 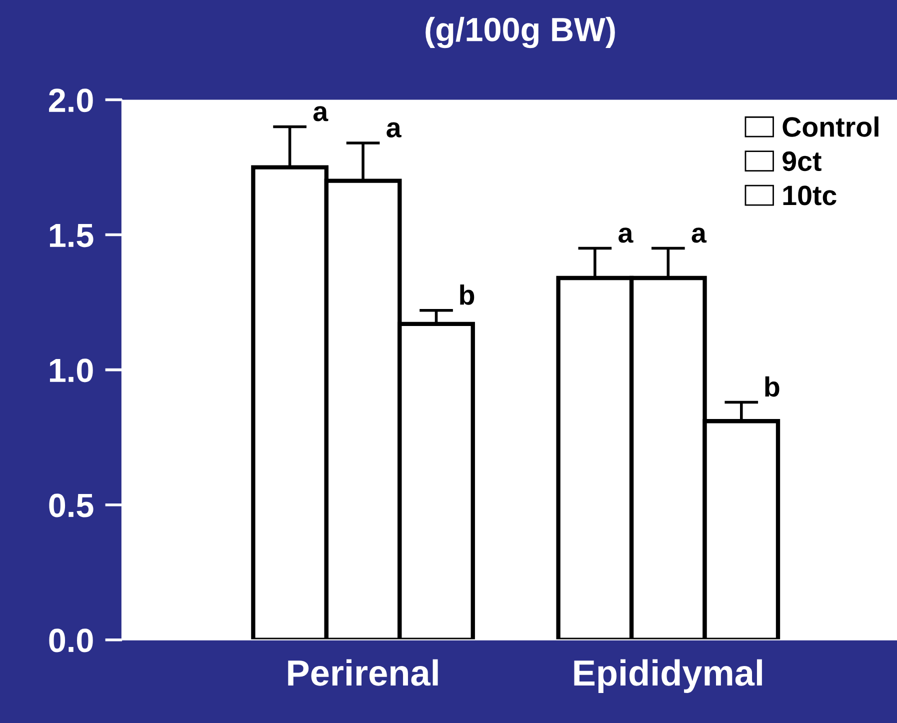 I want to click on x-tick-label: Perirenal, so click(x=363, y=672).